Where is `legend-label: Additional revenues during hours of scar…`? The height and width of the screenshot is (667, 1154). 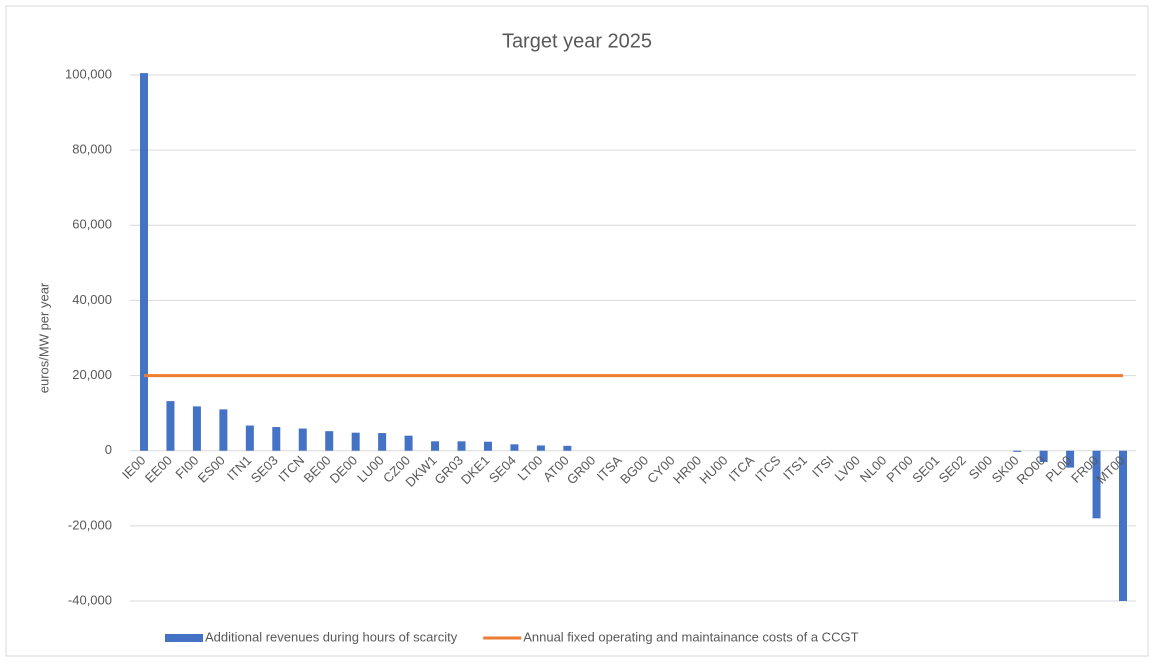
legend-label: Additional revenues during hours of scar… is located at coordinates (331, 636).